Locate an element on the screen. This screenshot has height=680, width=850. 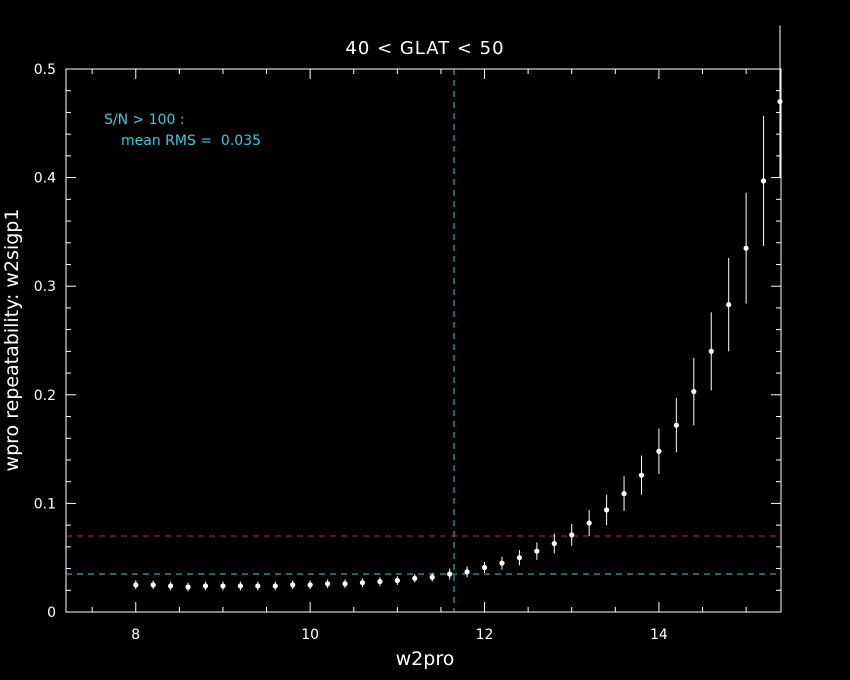
y-tick-label: 0.5 is located at coordinates (45, 70).